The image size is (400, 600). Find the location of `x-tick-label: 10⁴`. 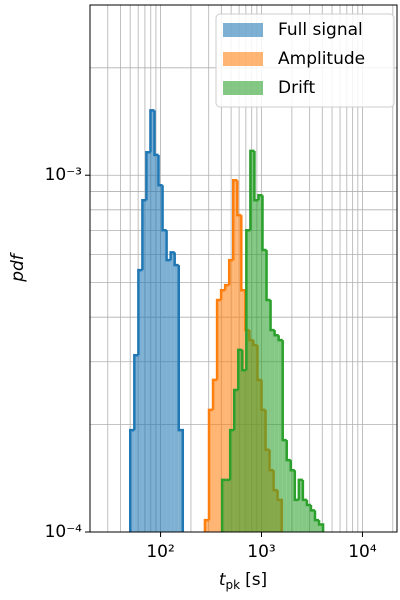

x-tick-label: 10⁴ is located at coordinates (362, 552).